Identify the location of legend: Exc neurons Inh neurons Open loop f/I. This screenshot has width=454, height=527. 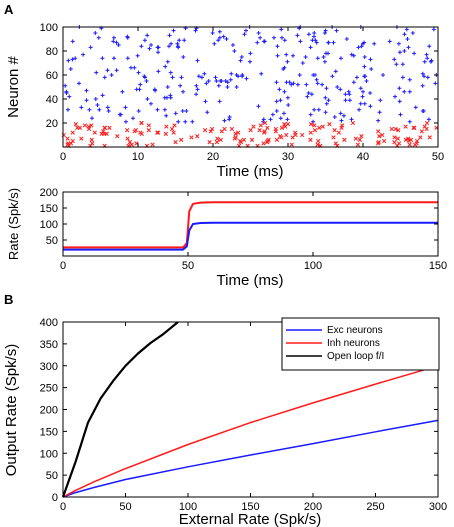
(360, 344).